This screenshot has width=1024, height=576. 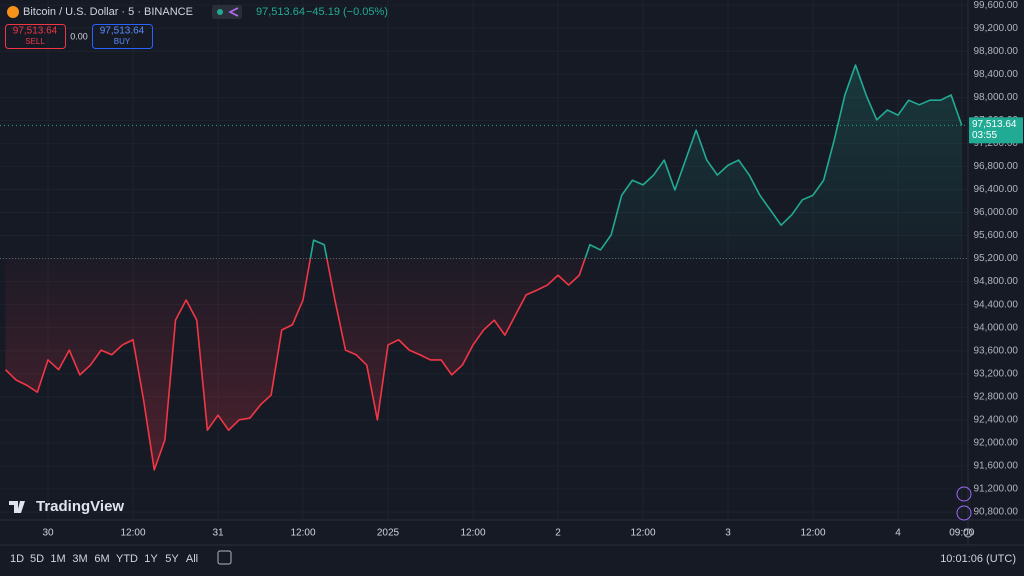 What do you see at coordinates (984, 135) in the screenshot?
I see `countdown: 03:55` at bounding box center [984, 135].